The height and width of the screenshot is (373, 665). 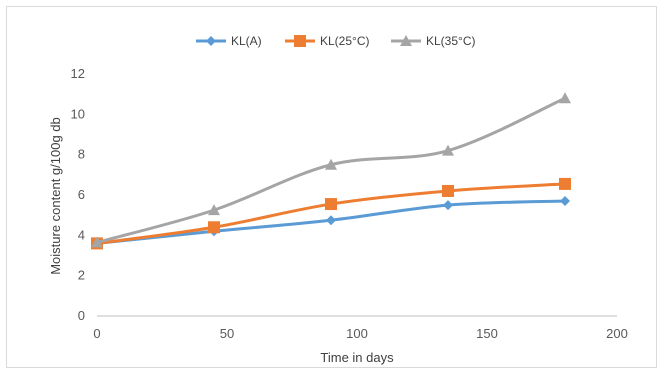 I want to click on legend-item: KL(A), so click(x=229, y=41).